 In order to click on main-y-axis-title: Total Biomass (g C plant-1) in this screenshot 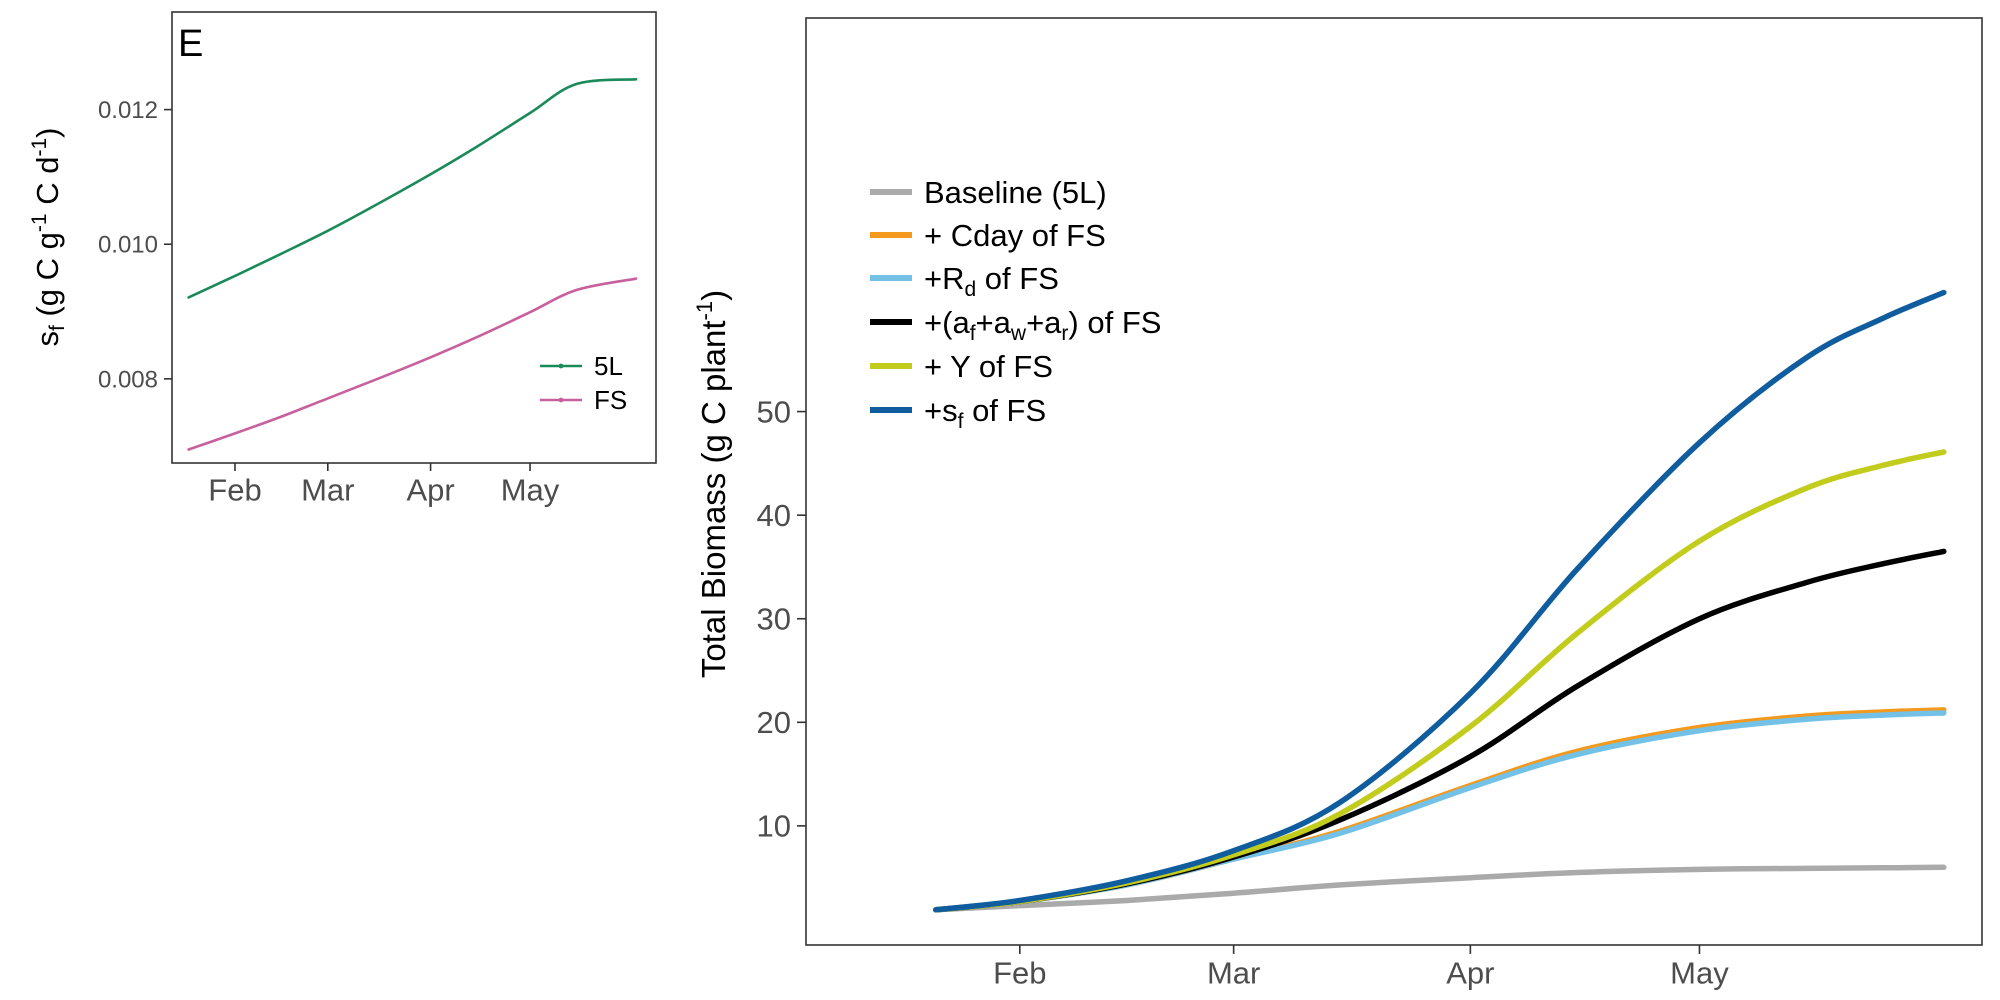, I will do `click(712, 484)`.